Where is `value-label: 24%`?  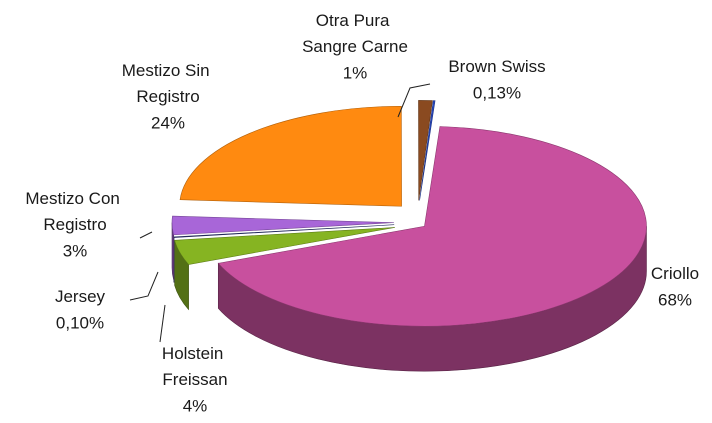
value-label: 24% is located at coordinates (168, 122).